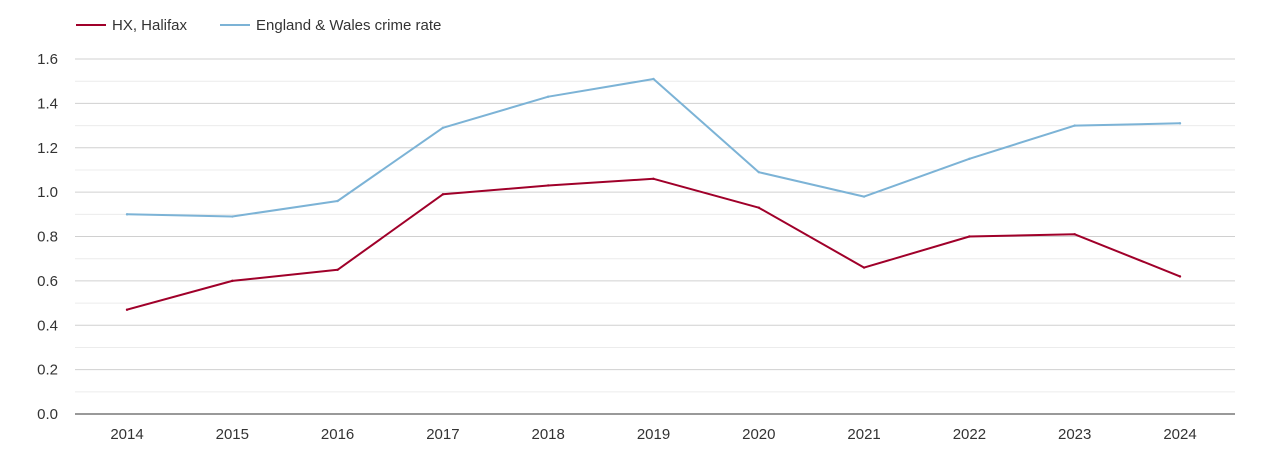 The image size is (1270, 450). Describe the element at coordinates (758, 434) in the screenshot. I see `x-tick-label: 2020` at that location.